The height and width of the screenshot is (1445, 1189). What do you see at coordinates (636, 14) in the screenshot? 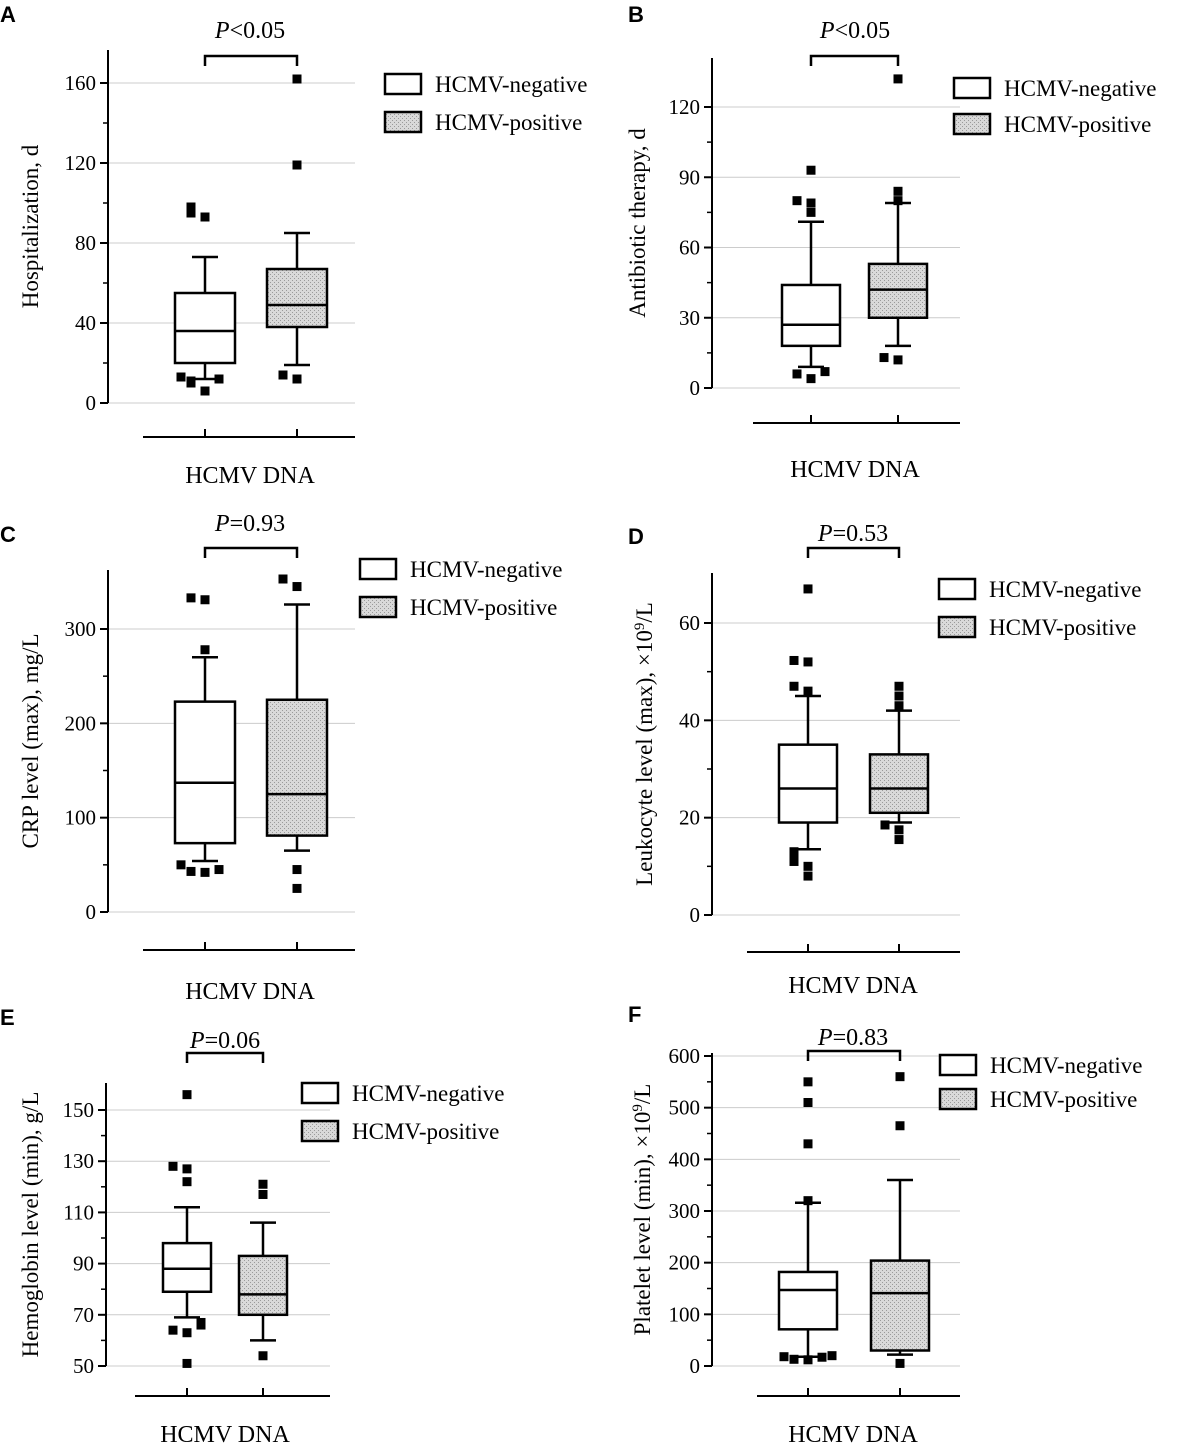
I see `panel-label: B` at bounding box center [636, 14].